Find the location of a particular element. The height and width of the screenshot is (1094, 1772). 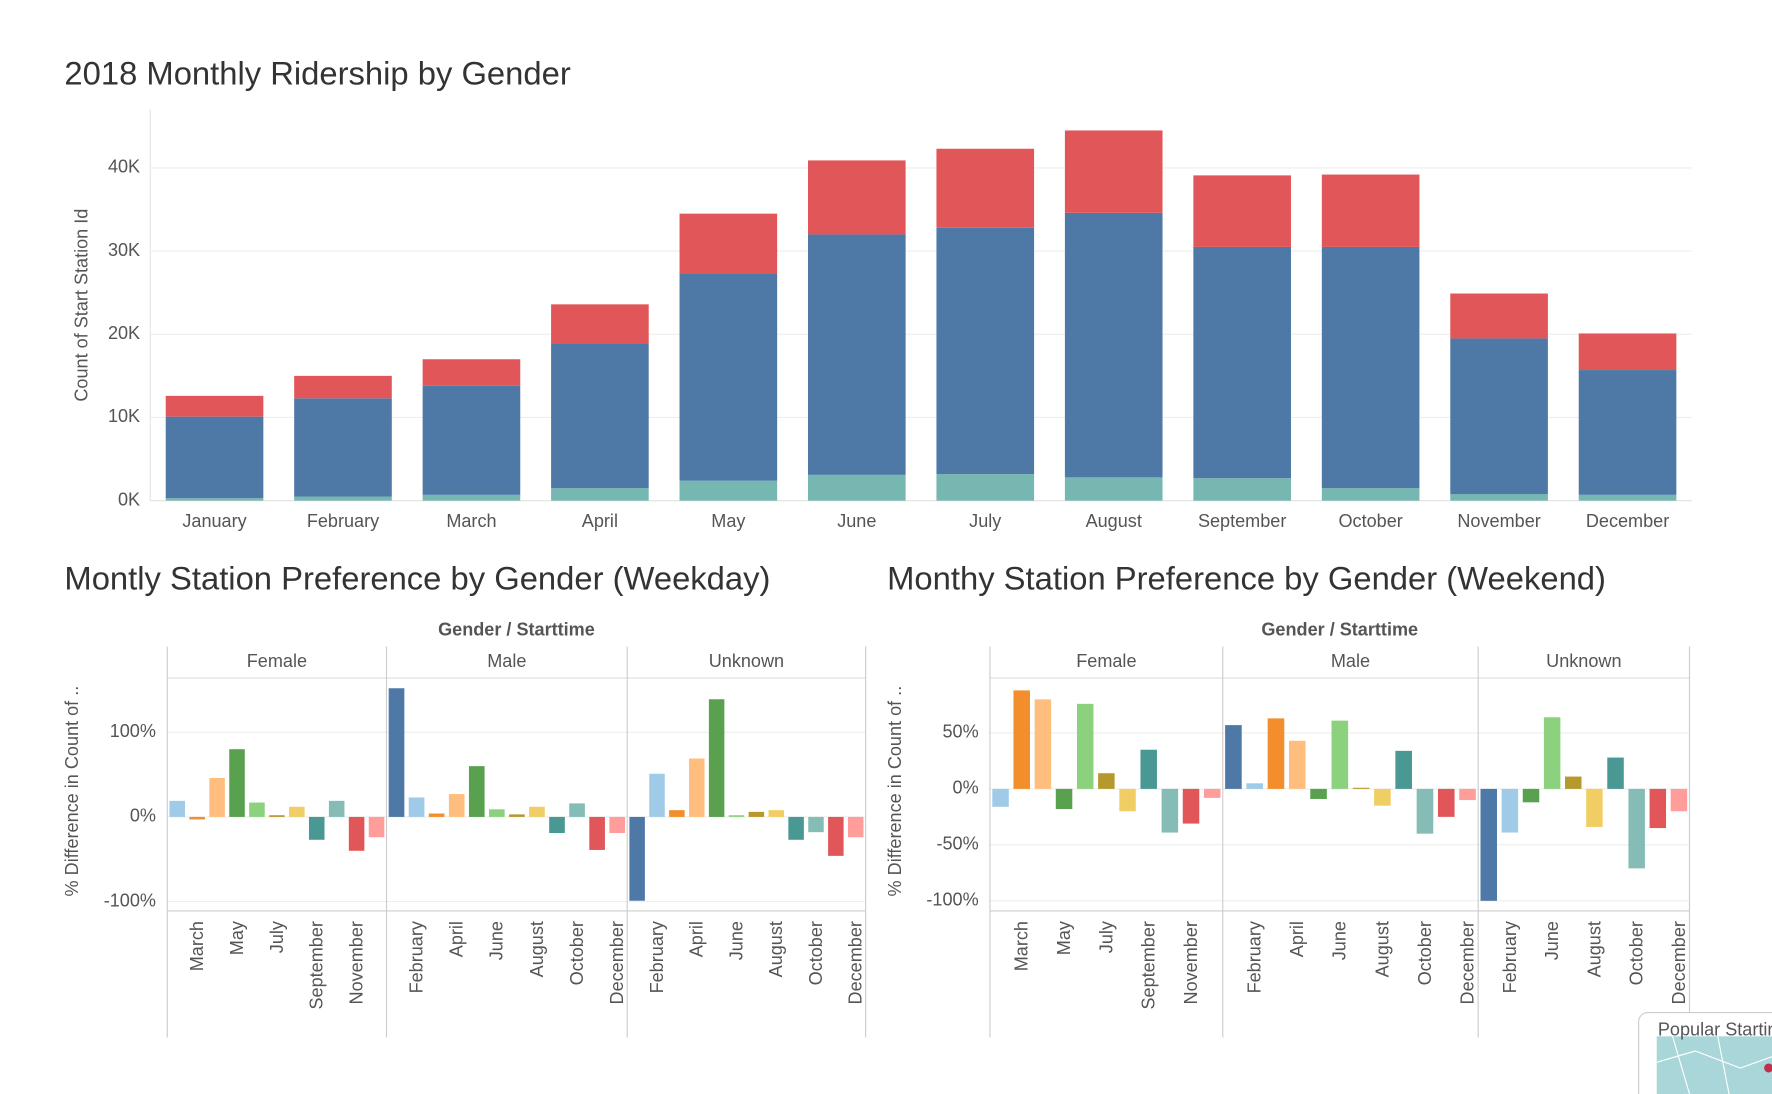

x-tick-label: May is located at coordinates (237, 938).